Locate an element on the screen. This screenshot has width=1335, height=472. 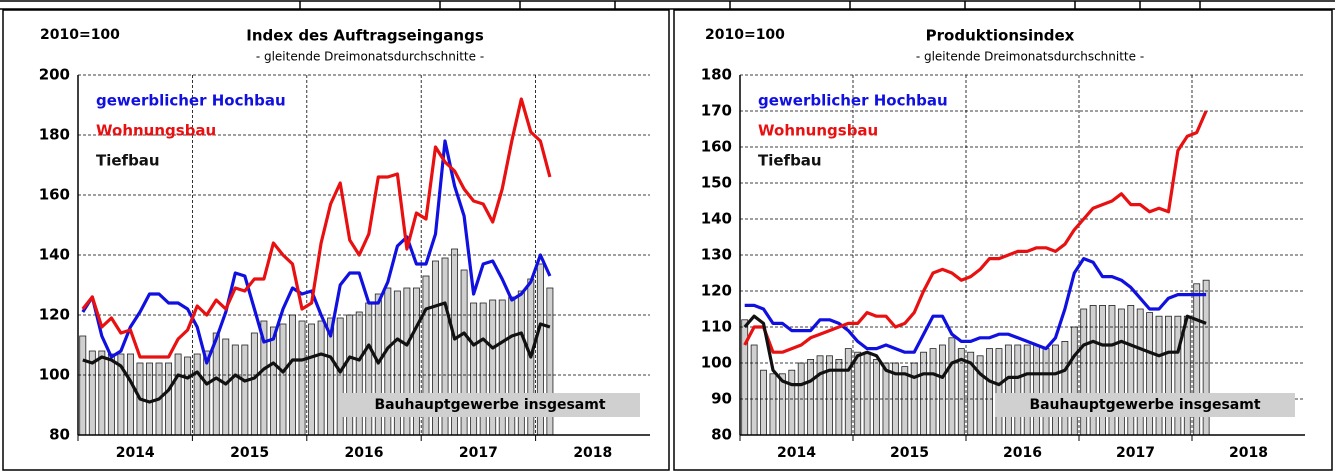
y-tick-label: 110 is located at coordinates (716, 327).